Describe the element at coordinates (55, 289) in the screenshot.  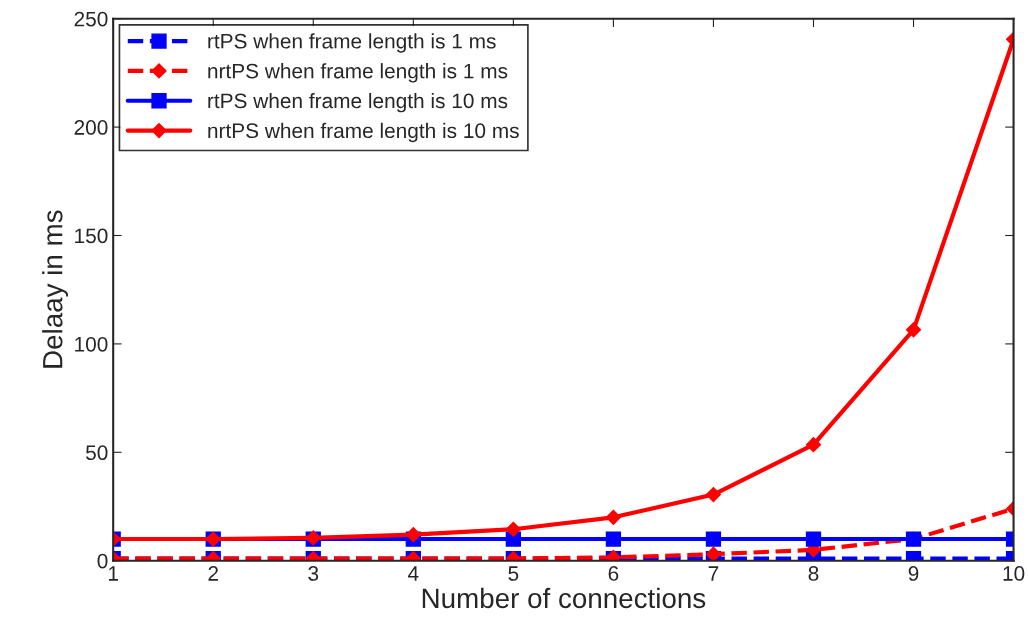
I see `y-axis-title: Delaay in ms` at that location.